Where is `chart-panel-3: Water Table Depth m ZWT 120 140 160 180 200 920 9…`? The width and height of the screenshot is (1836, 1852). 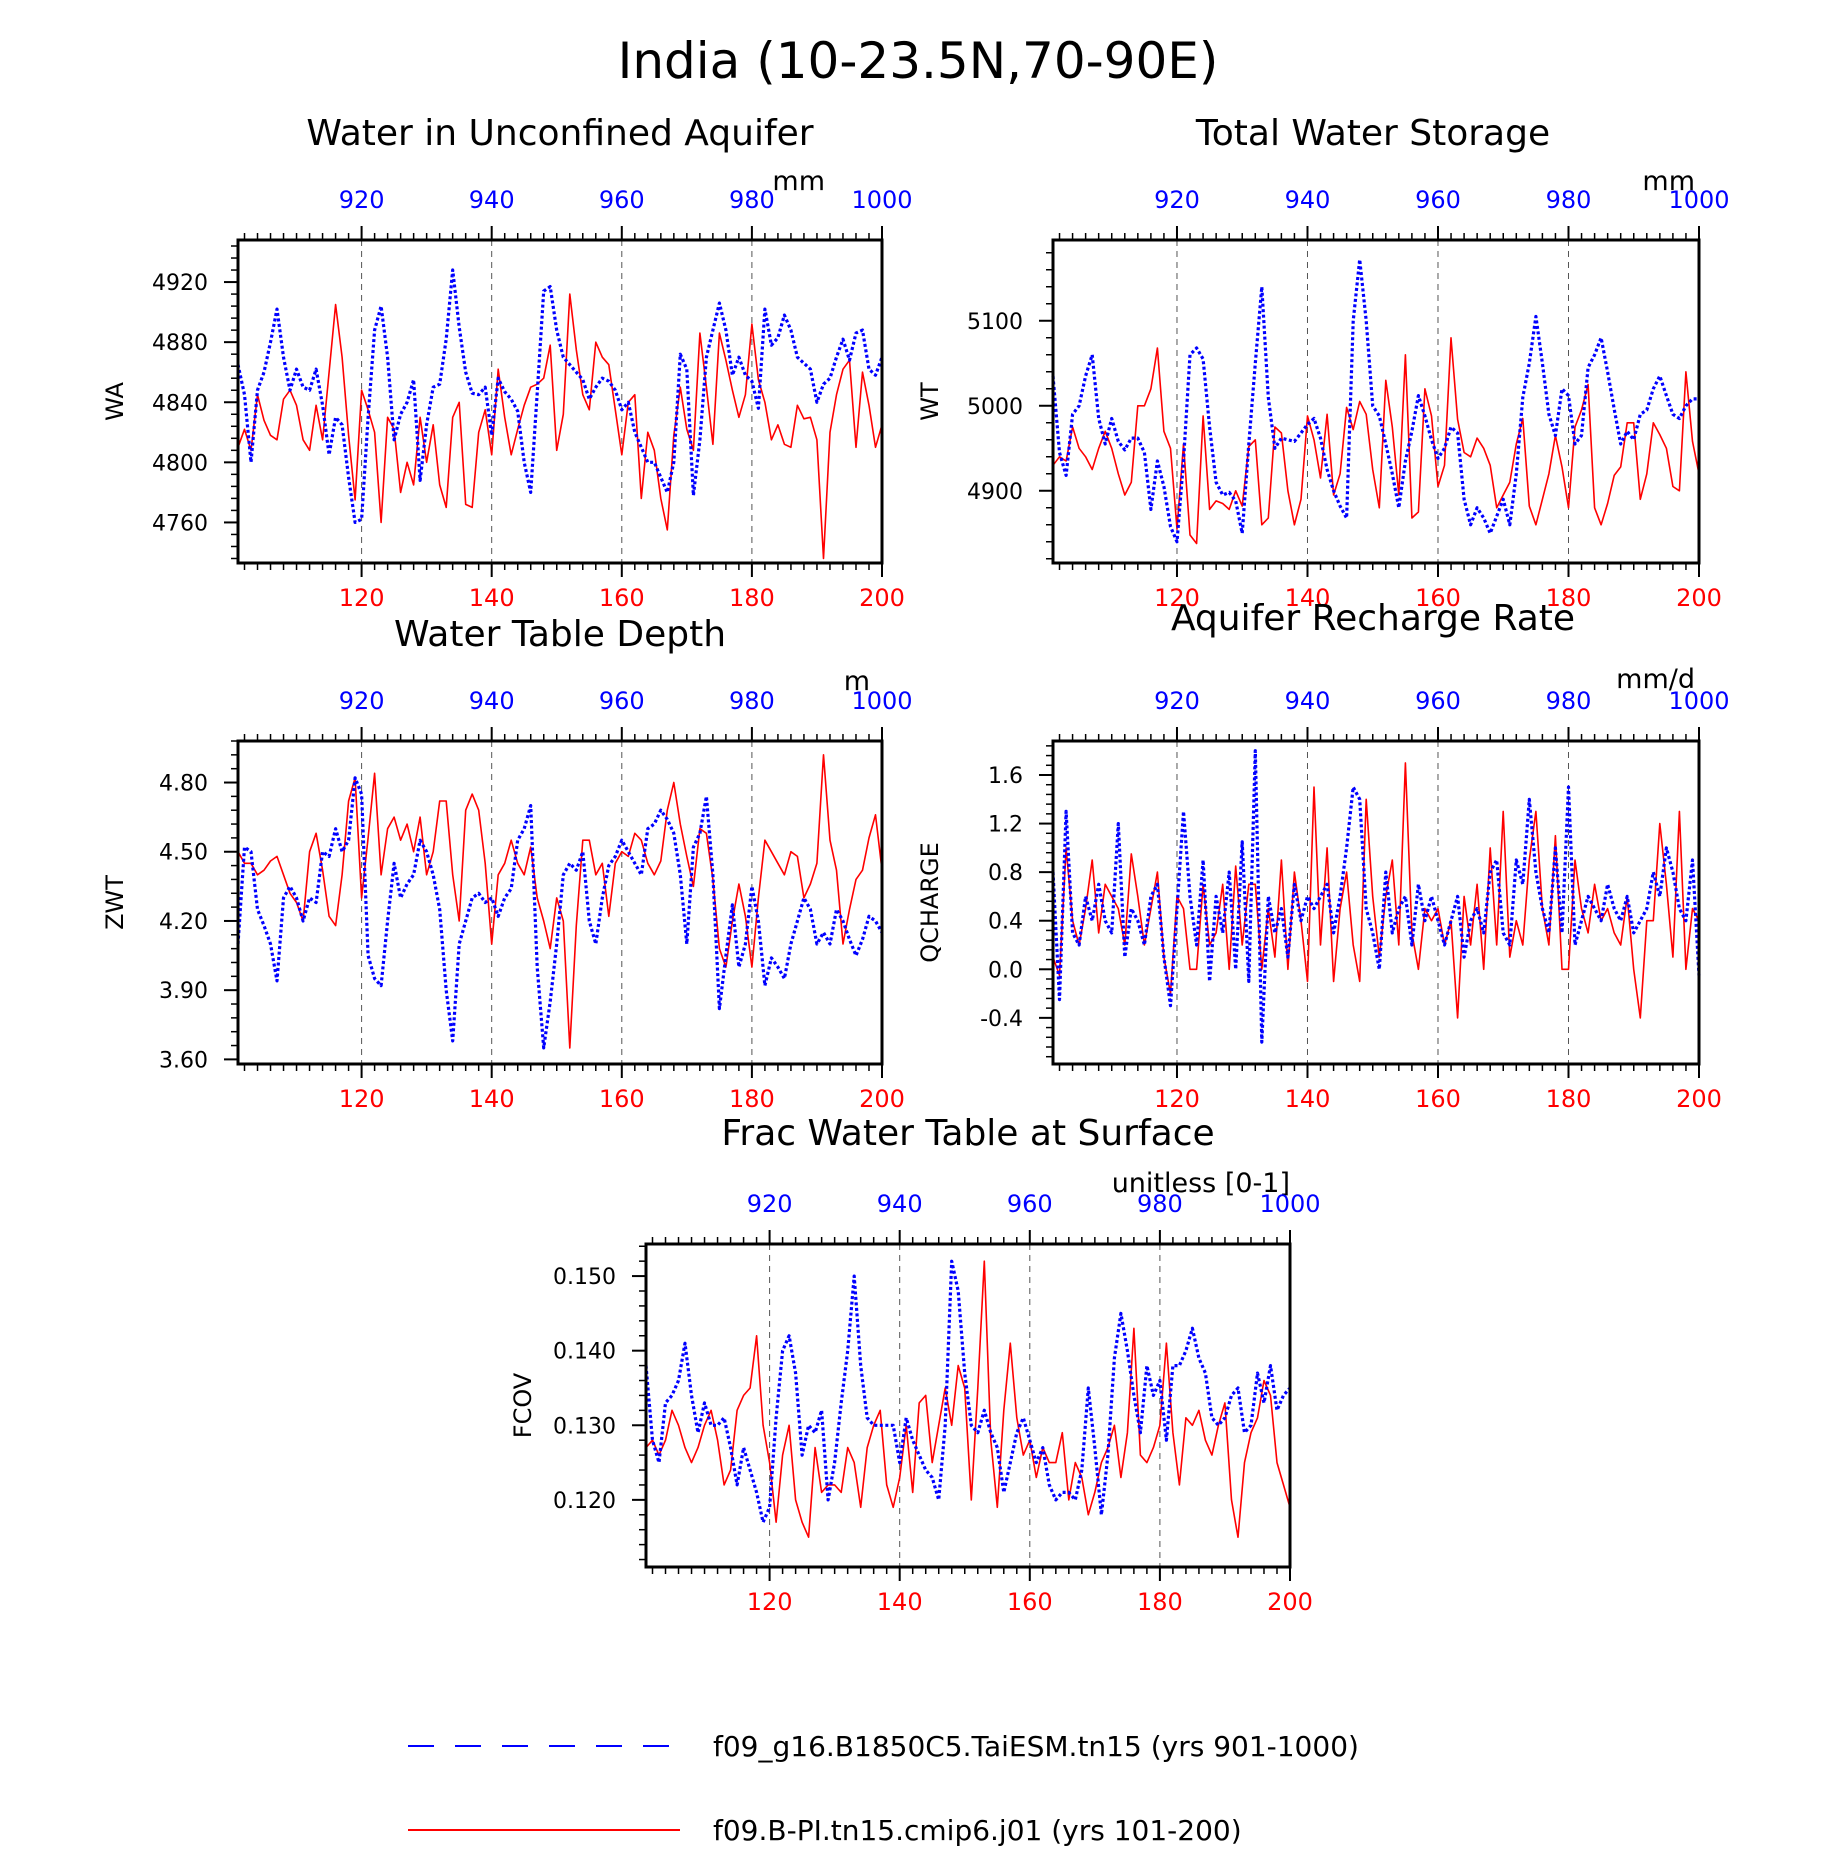 chart-panel-3: Water Table Depth m ZWT 120 140 160 180 200 920 9… is located at coordinates (507, 863).